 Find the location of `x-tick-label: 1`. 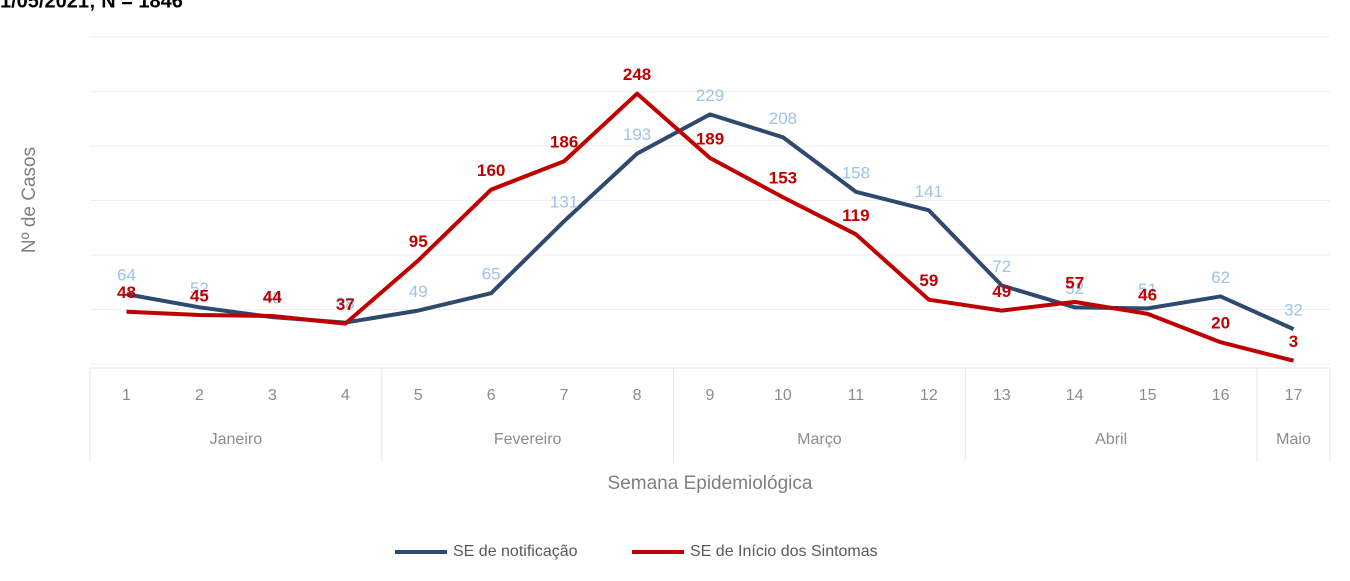

x-tick-label: 1 is located at coordinates (126, 395).